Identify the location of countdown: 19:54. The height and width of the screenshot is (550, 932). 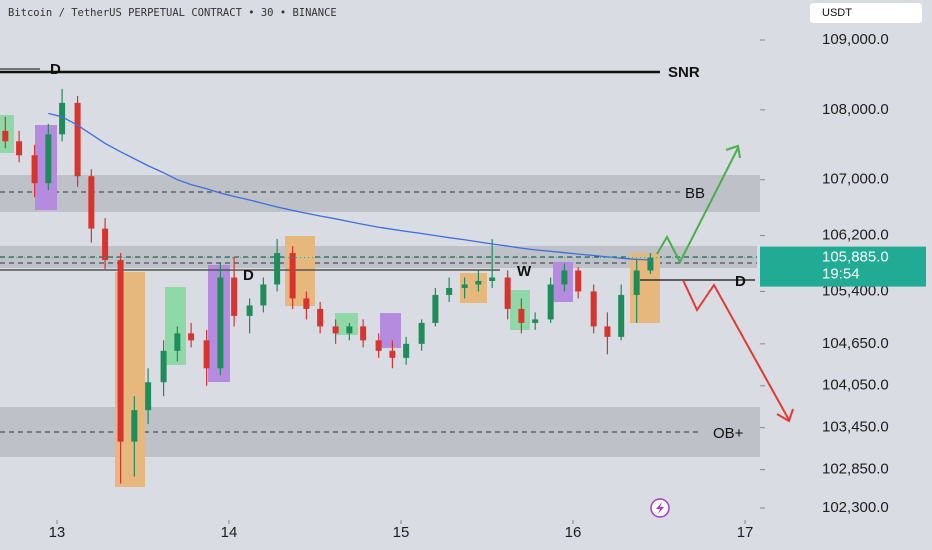
(841, 274).